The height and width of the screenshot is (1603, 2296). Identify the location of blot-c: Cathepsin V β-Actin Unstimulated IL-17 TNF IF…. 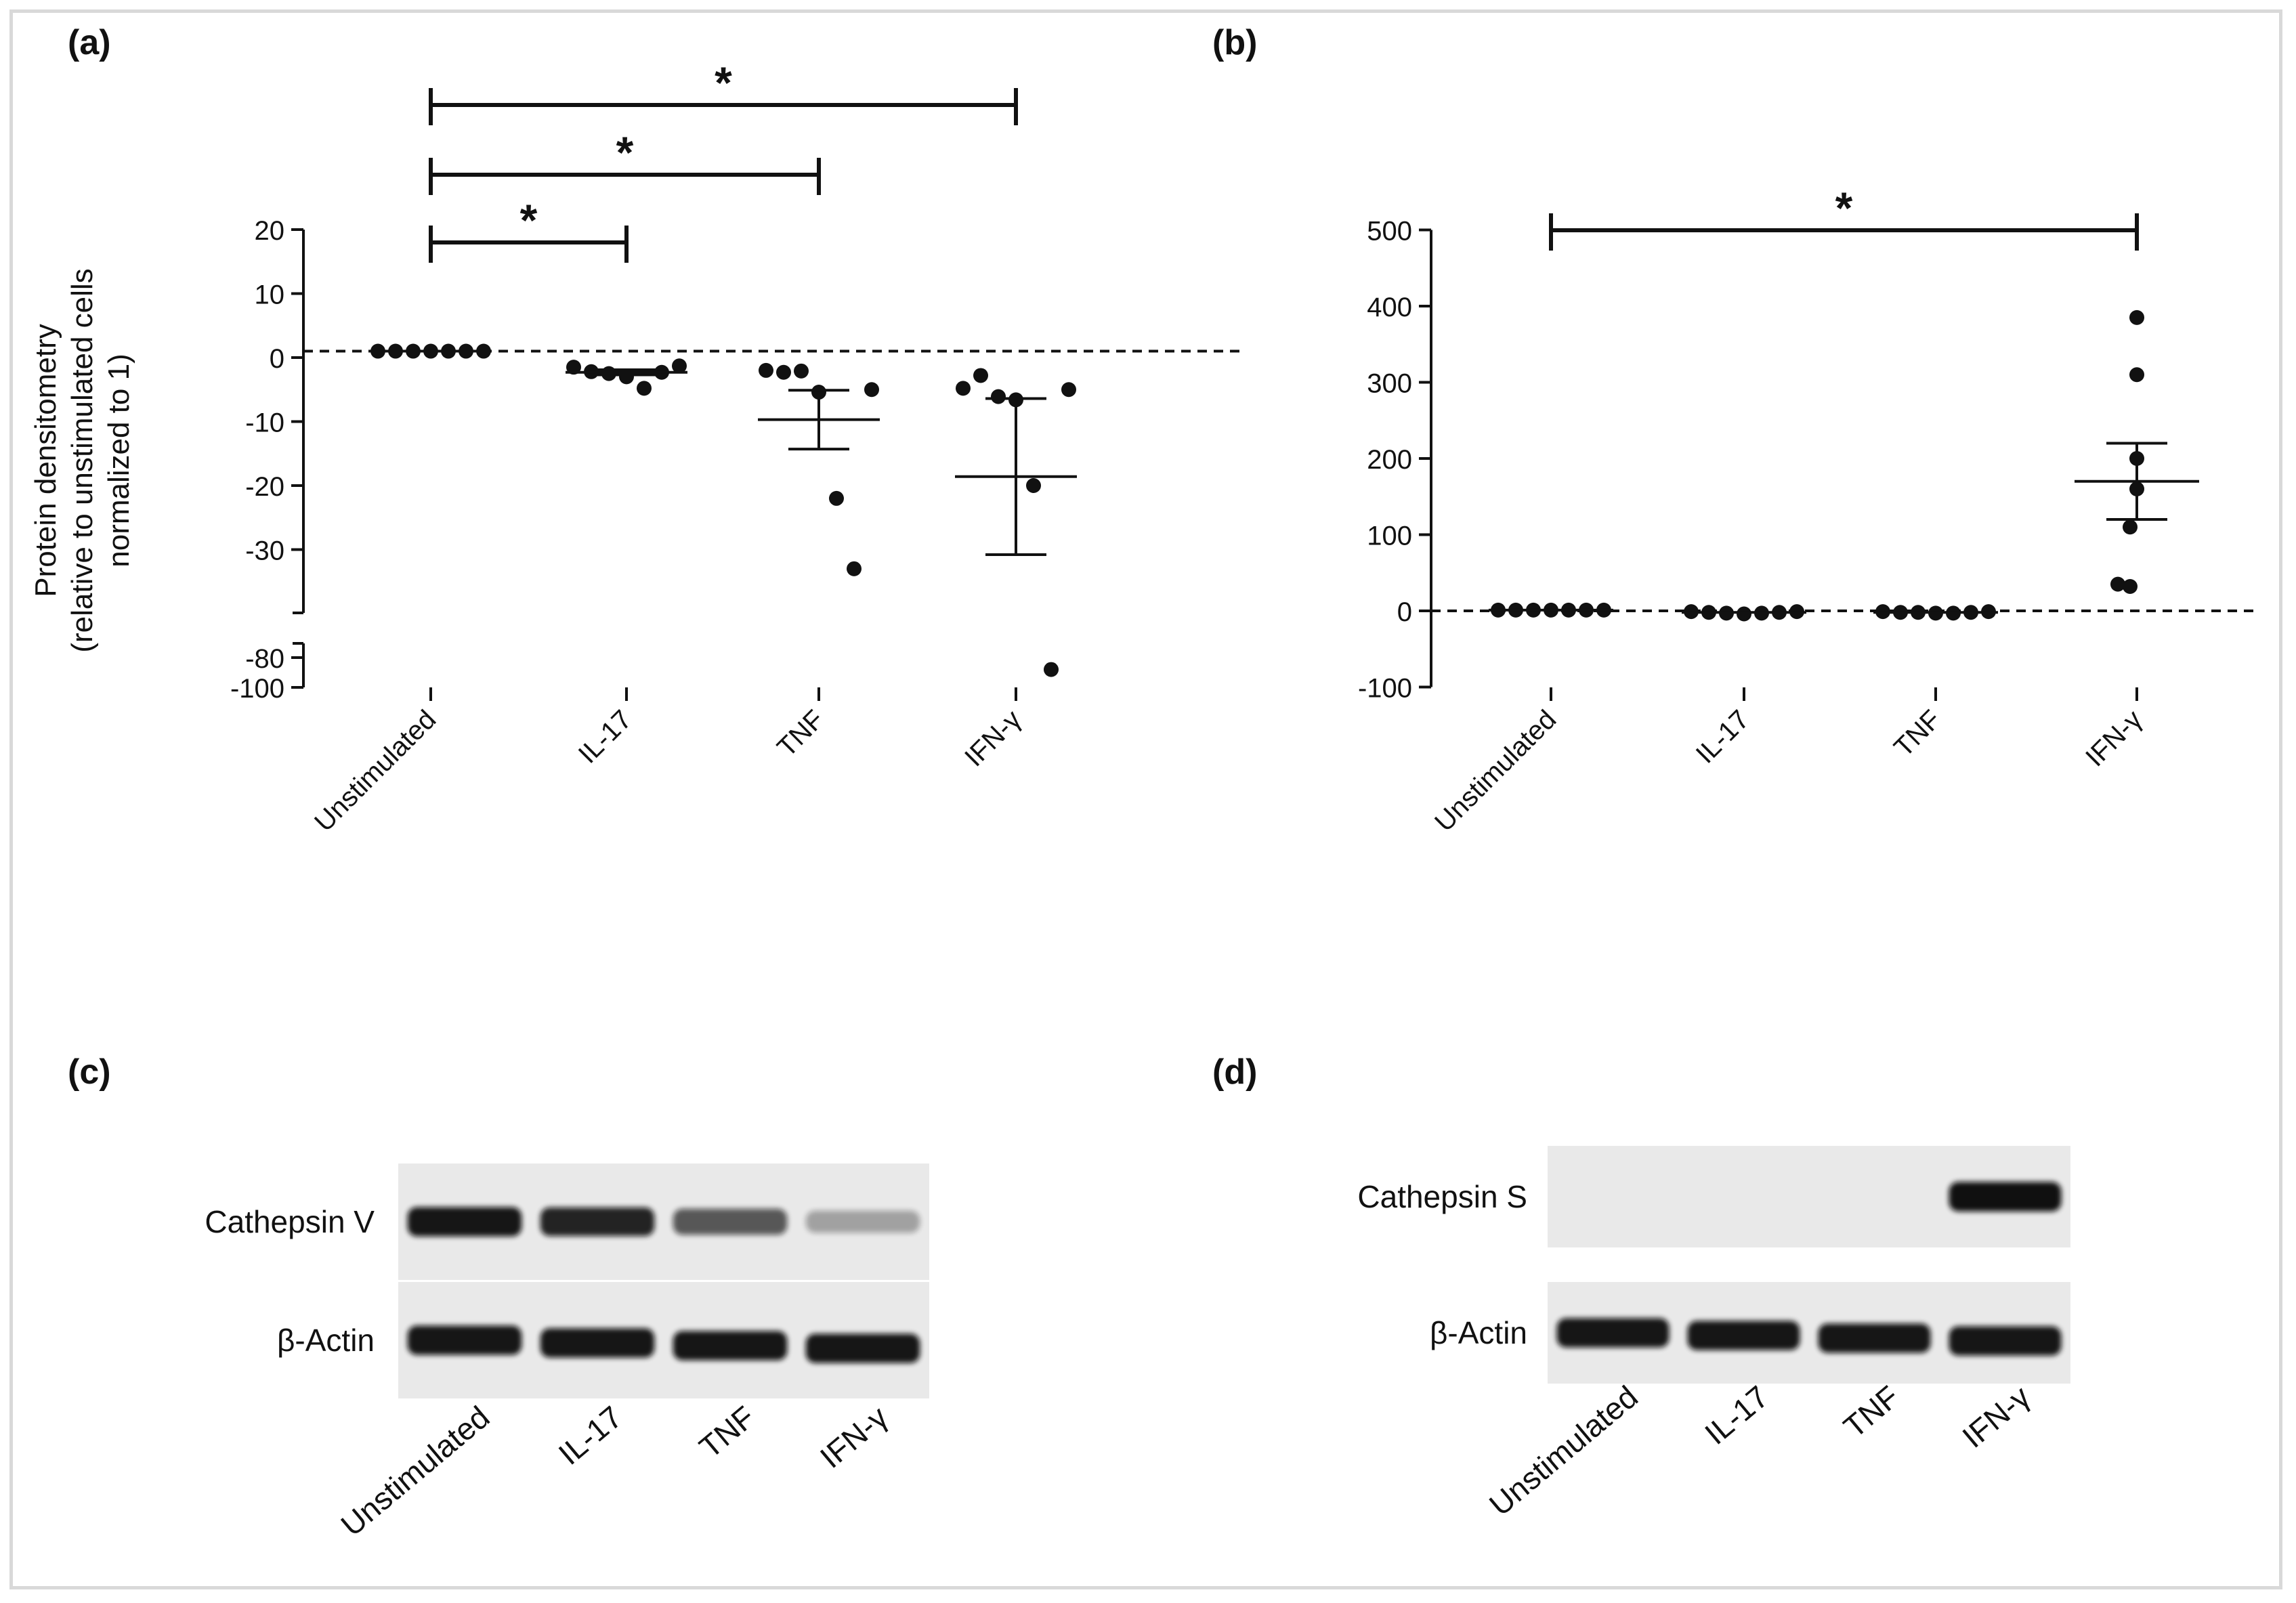
(567, 1353).